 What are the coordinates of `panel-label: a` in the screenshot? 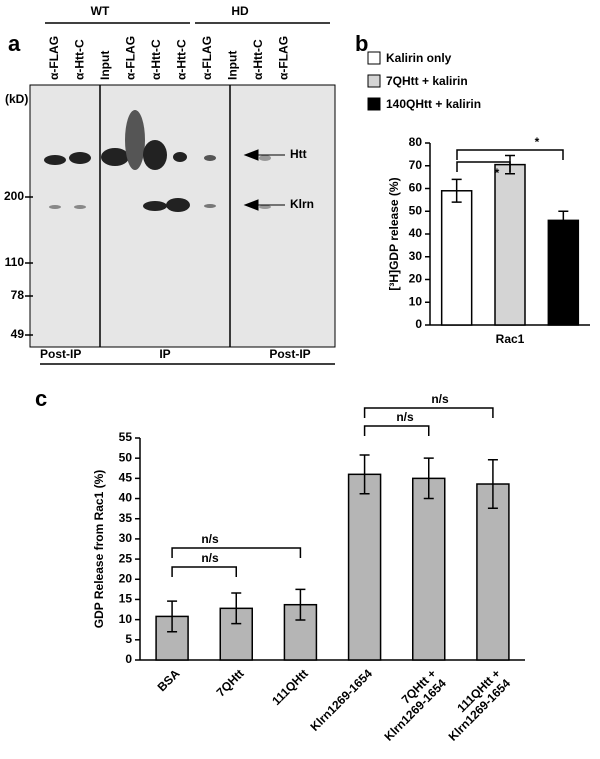 It's located at (14, 43).